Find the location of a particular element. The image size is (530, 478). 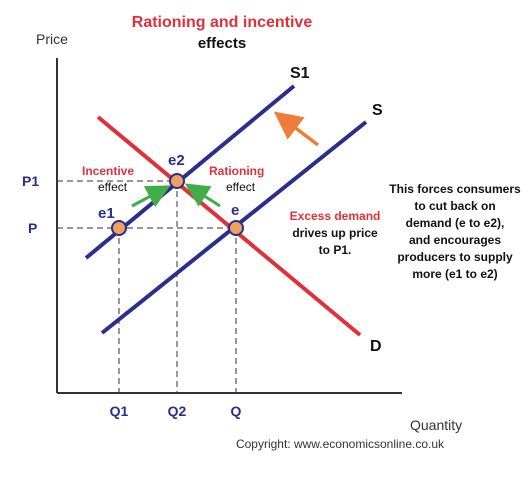

label-s1: S1 is located at coordinates (300, 73).